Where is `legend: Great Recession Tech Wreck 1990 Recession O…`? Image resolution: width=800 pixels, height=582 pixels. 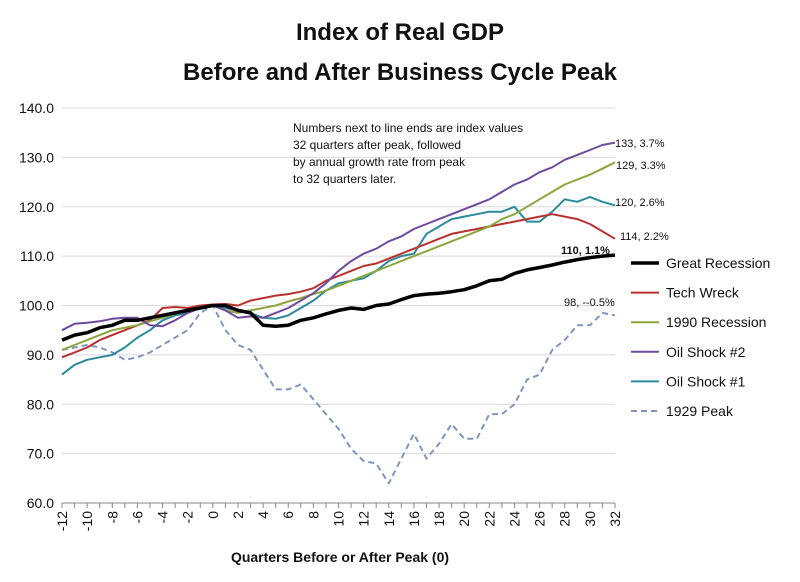 legend: Great Recession Tech Wreck 1990 Recession O… is located at coordinates (700, 337).